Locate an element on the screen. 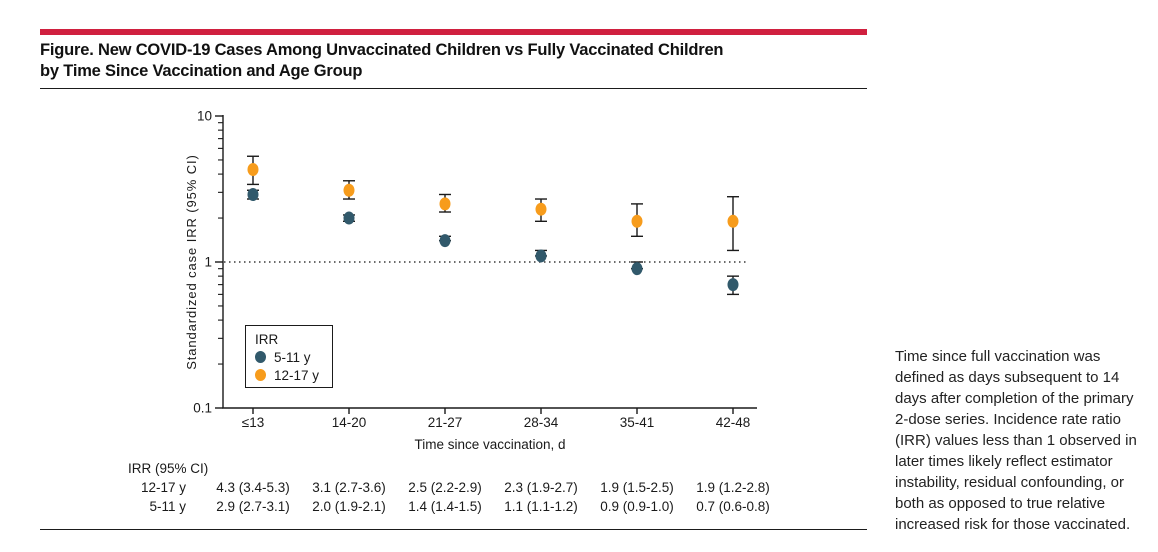 This screenshot has height=552, width=1158. table-row-label: 12-17 y is located at coordinates (163, 487).